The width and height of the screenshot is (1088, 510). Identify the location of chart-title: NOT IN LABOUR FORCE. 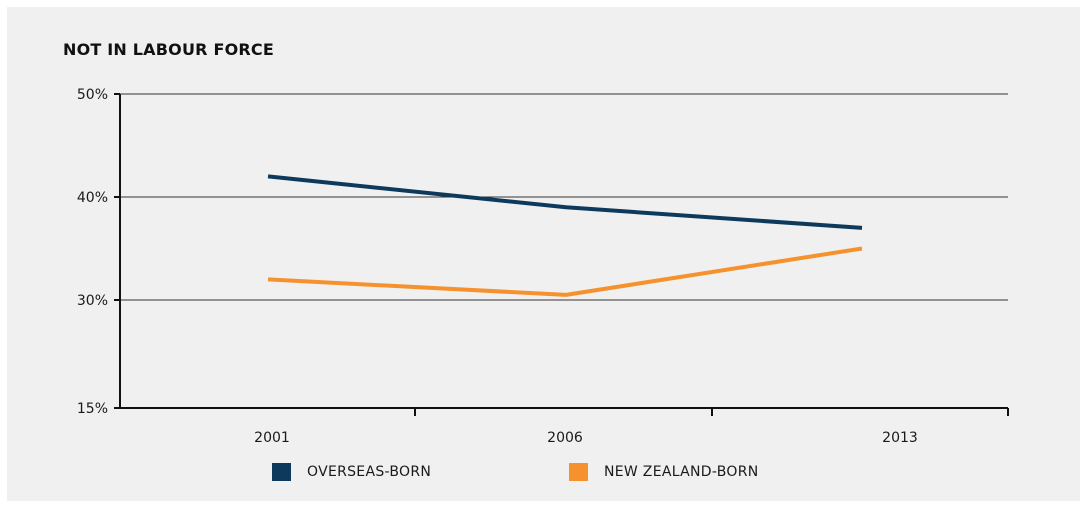
(168, 49).